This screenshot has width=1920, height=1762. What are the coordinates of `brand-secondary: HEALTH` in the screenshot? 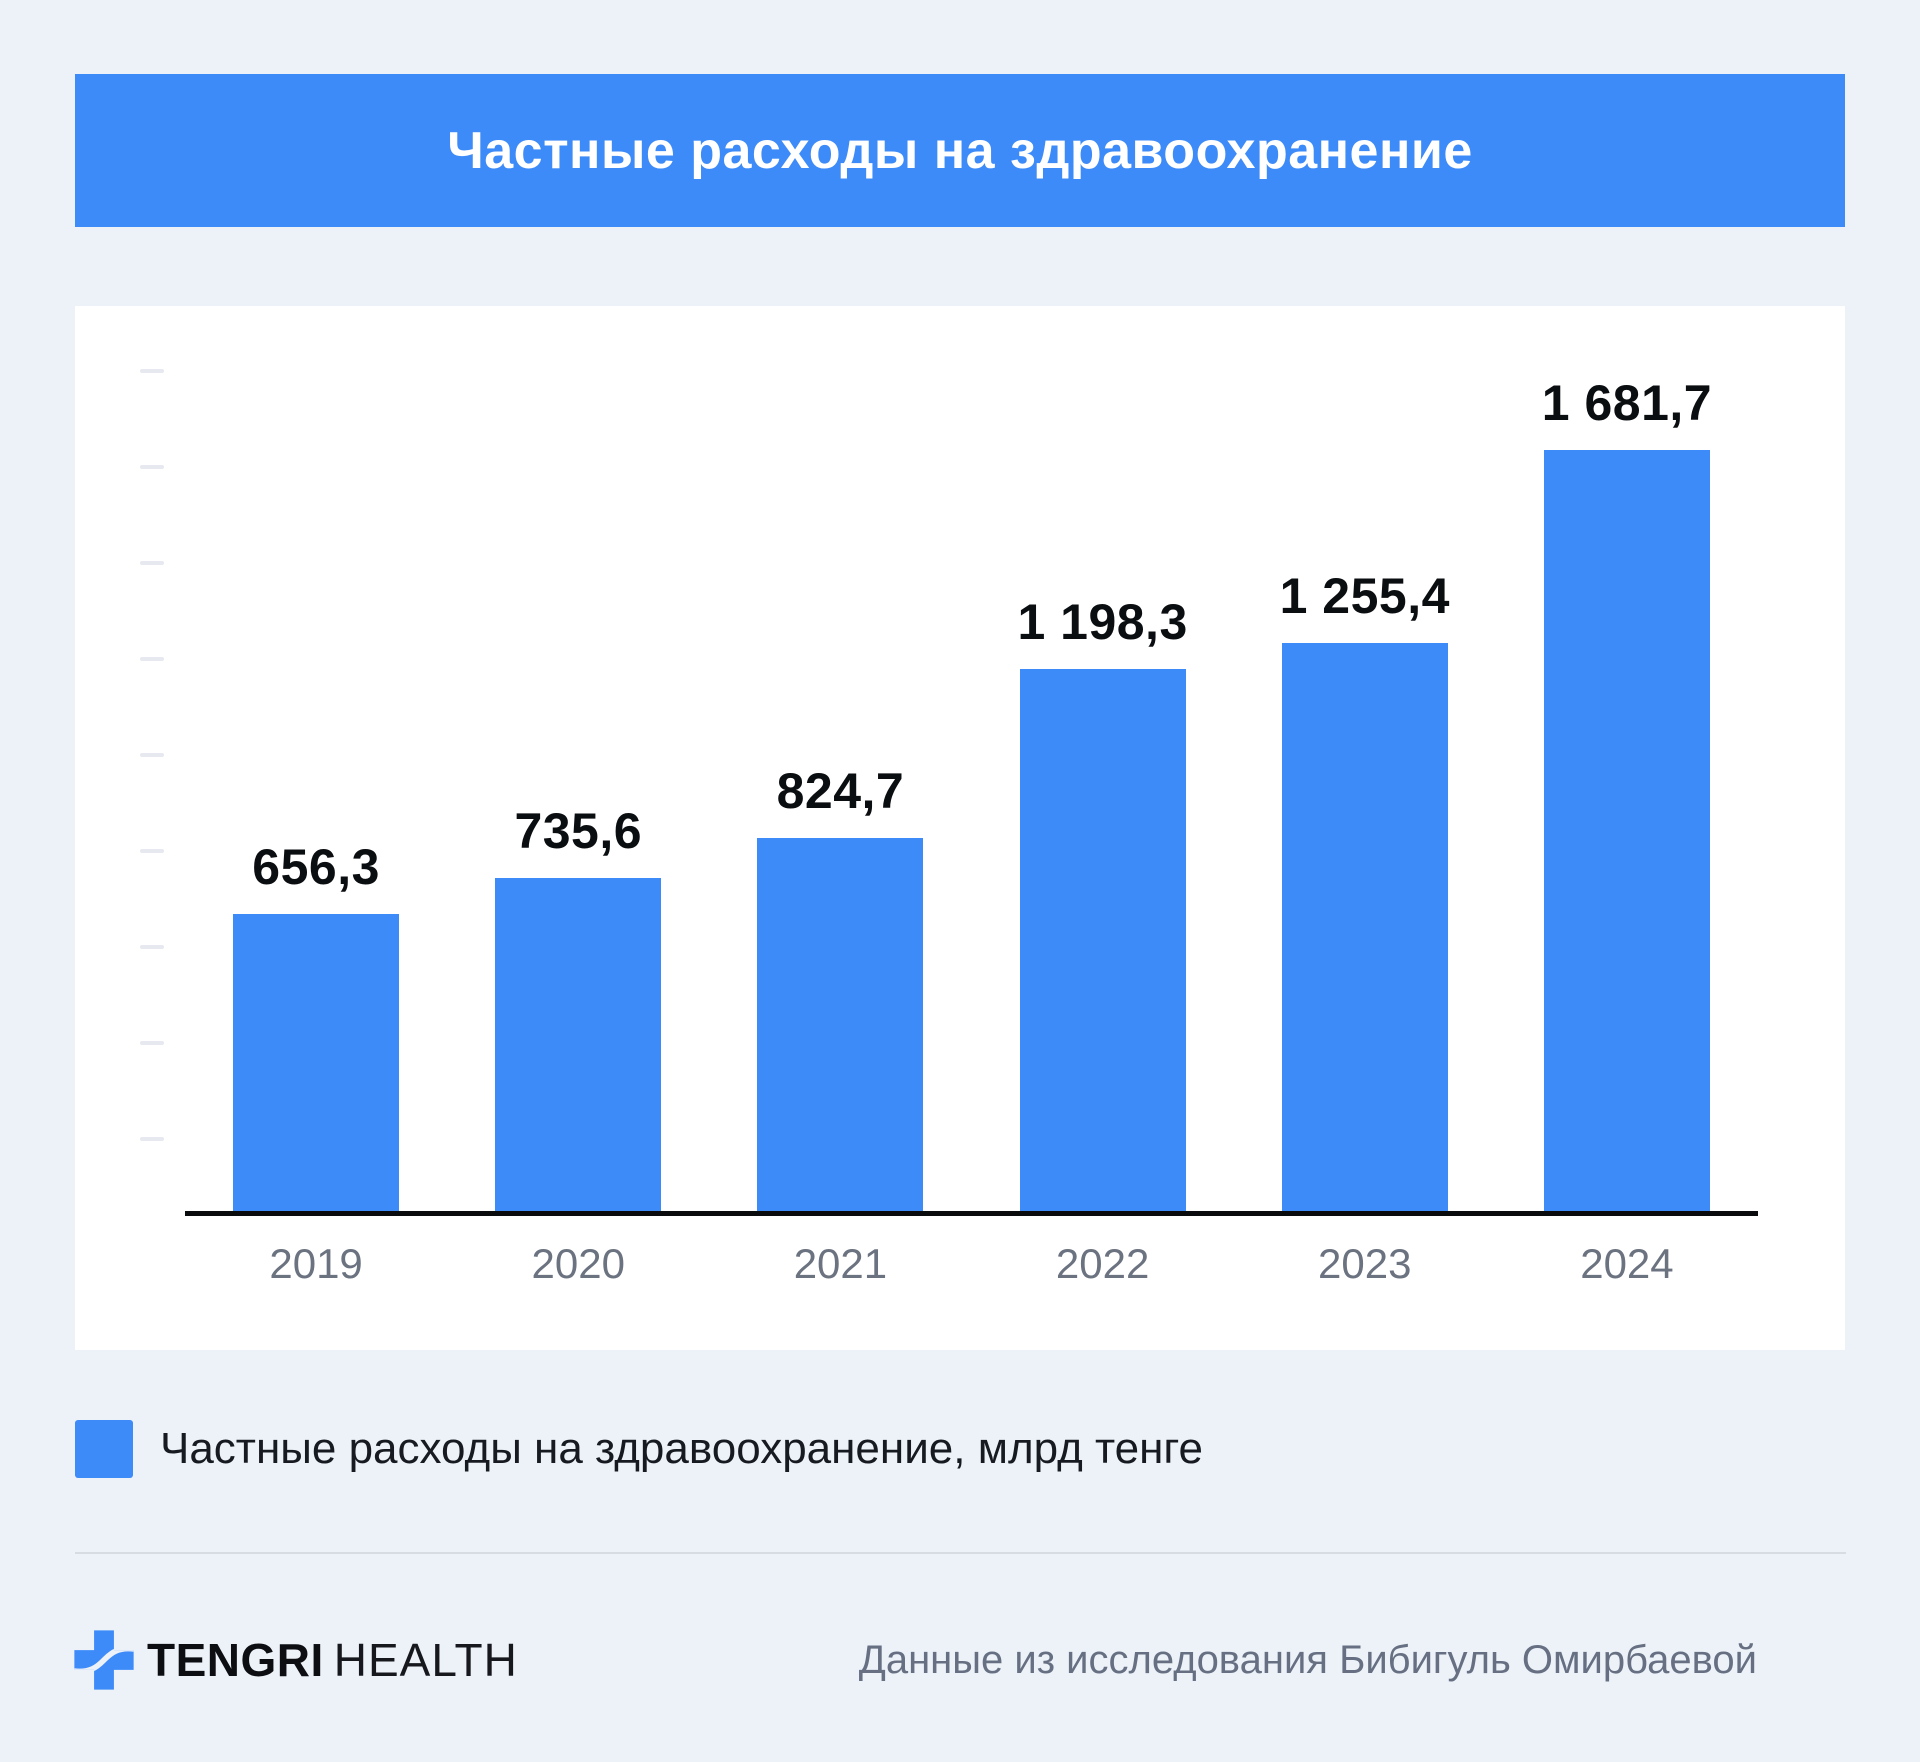 It's located at (425, 1660).